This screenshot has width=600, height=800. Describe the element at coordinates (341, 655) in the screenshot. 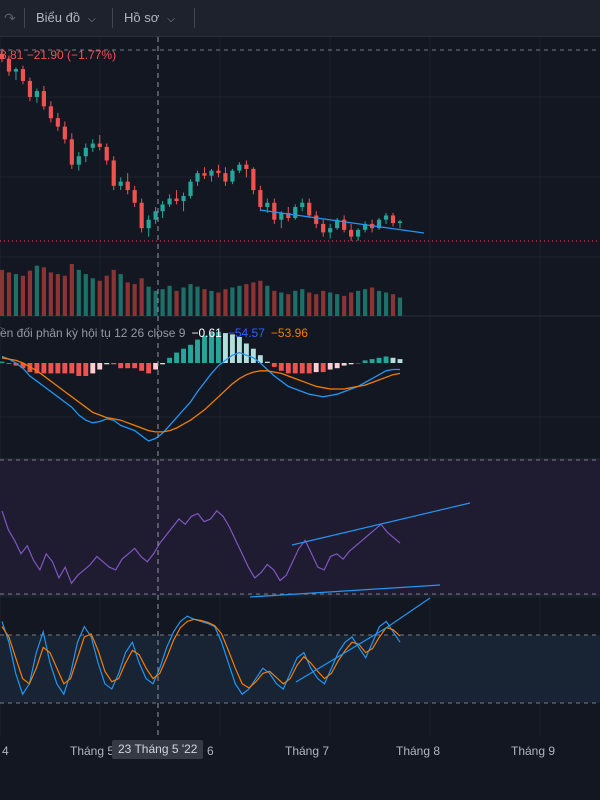

I see `stoch-trend-line` at that location.